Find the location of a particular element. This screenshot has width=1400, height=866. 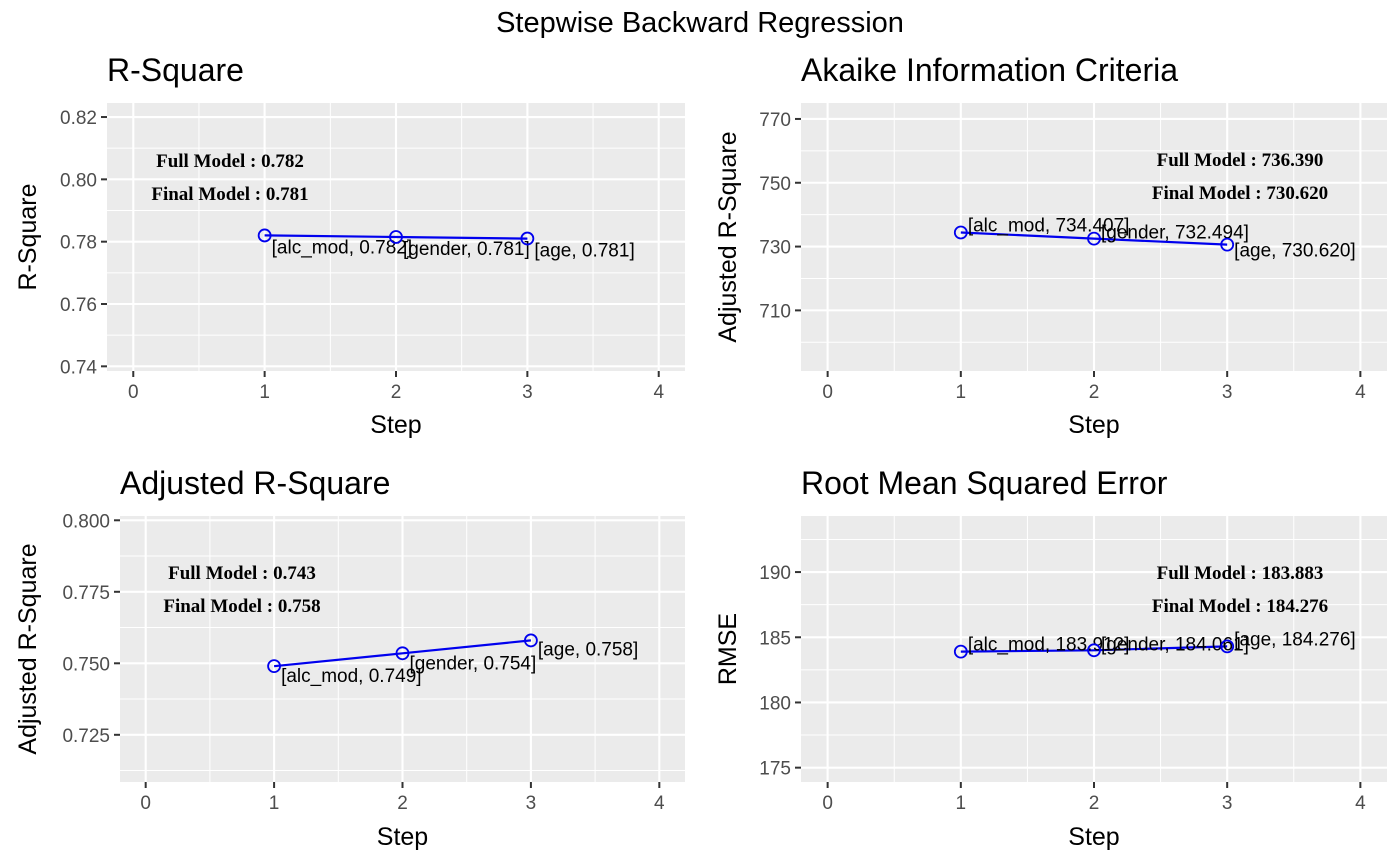

full-model-label: Full Model : 736.390 is located at coordinates (1240, 160).